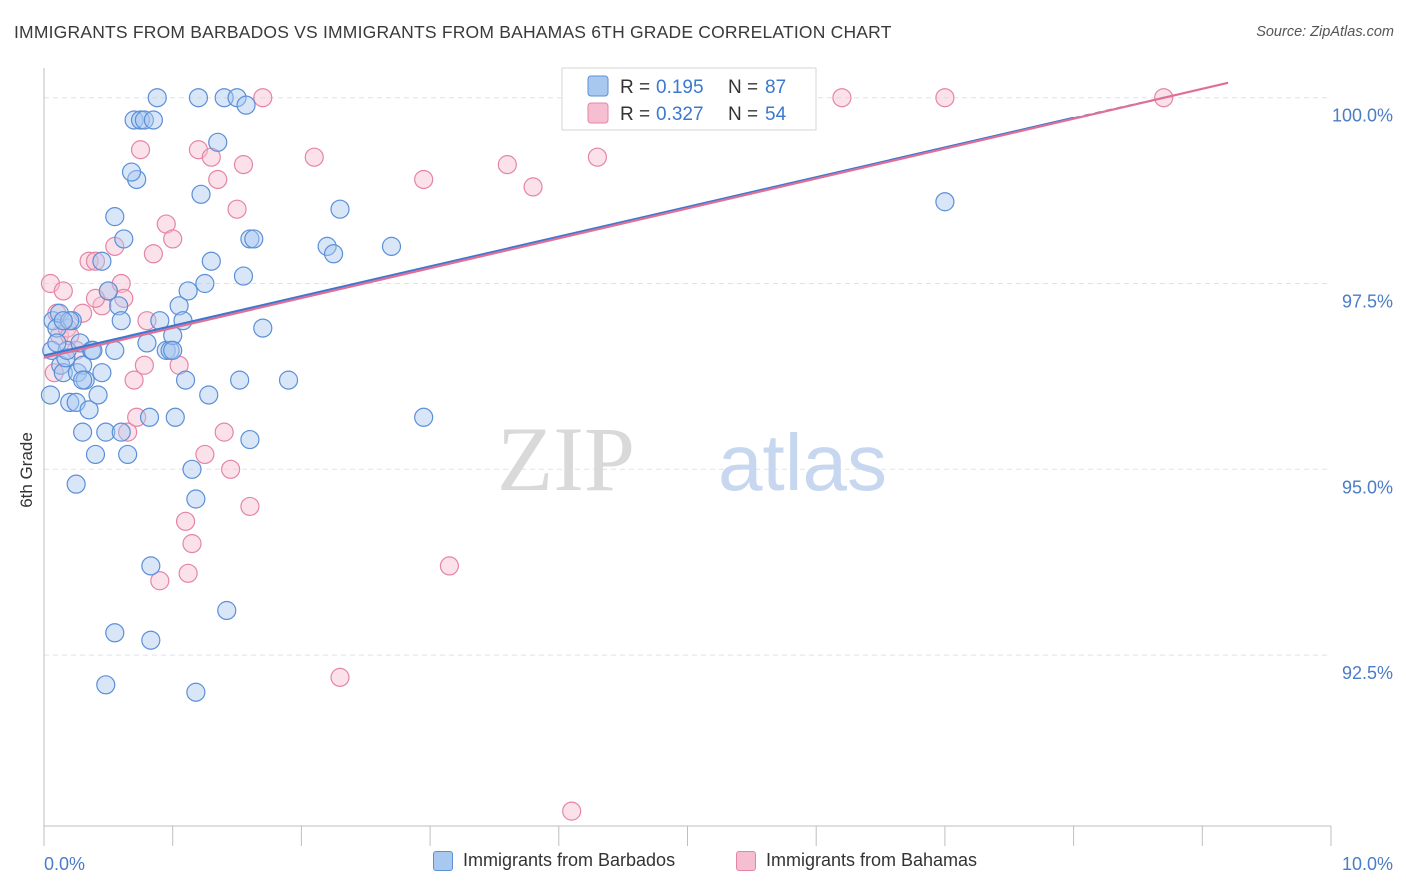 The width and height of the screenshot is (1406, 892). What do you see at coordinates (635, 87) in the screenshot?
I see `legend-r-label-1: R =` at bounding box center [635, 87].